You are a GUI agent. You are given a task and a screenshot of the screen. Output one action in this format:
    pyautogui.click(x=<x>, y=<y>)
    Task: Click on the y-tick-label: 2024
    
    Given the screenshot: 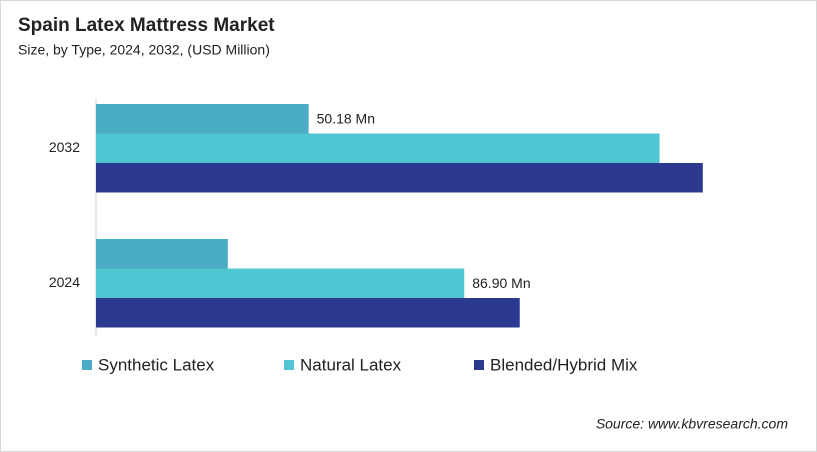 What is the action you would take?
    pyautogui.click(x=64, y=282)
    